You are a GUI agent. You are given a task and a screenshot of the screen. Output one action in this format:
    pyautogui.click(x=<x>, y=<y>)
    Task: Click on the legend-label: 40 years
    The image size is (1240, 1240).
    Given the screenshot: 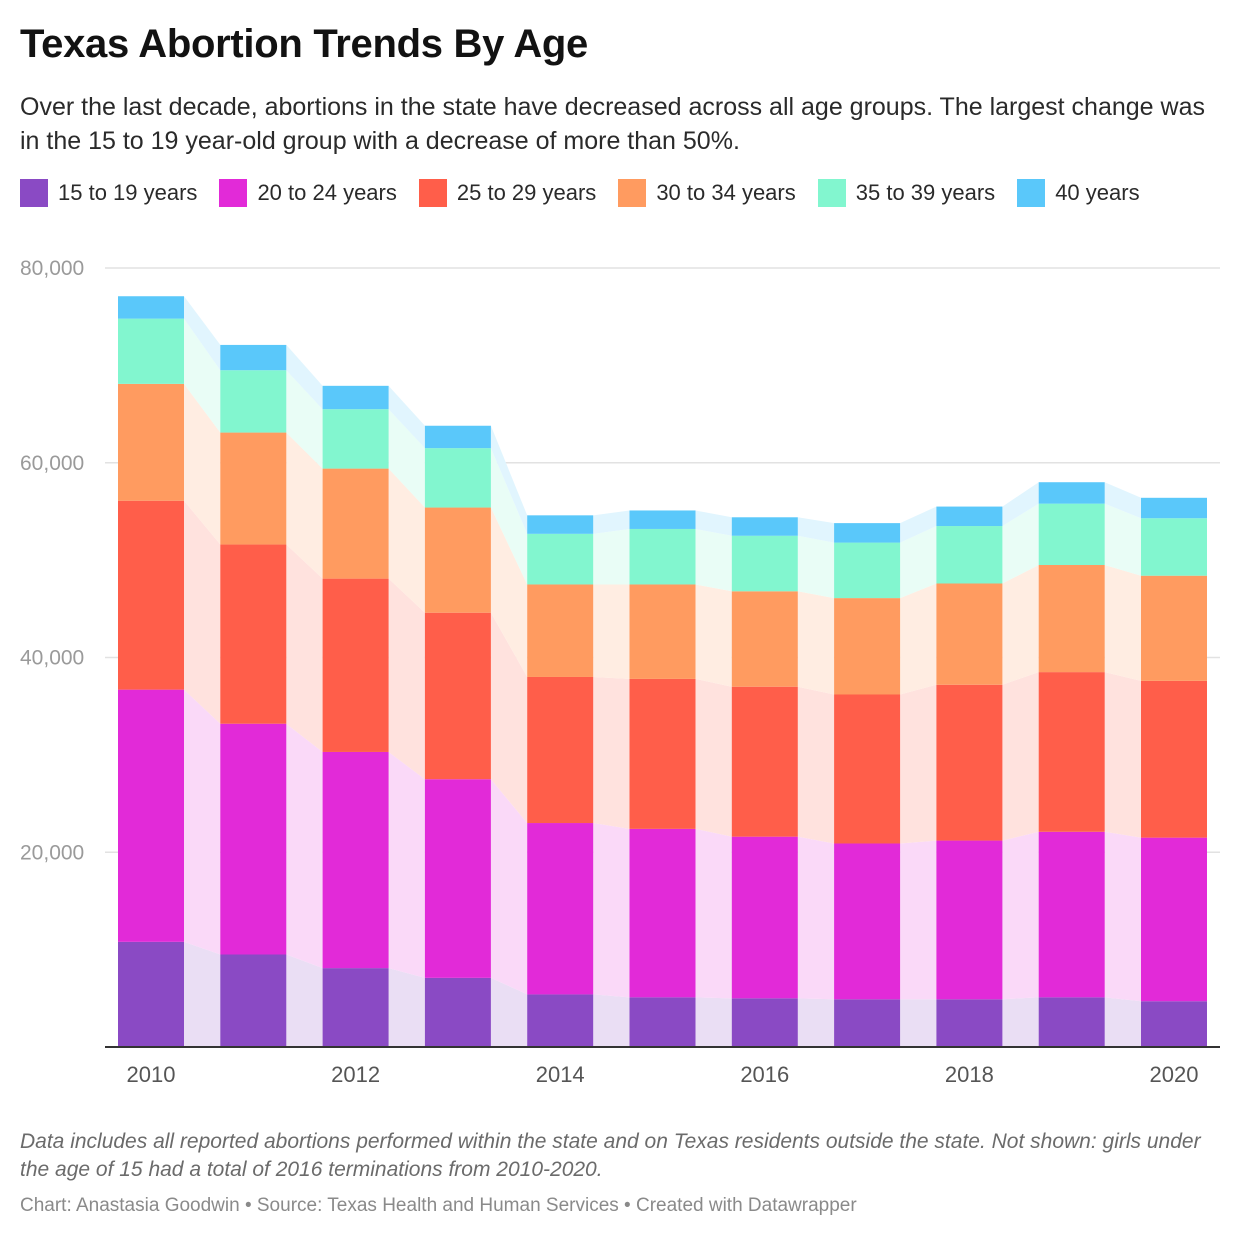 What is the action you would take?
    pyautogui.click(x=1097, y=192)
    